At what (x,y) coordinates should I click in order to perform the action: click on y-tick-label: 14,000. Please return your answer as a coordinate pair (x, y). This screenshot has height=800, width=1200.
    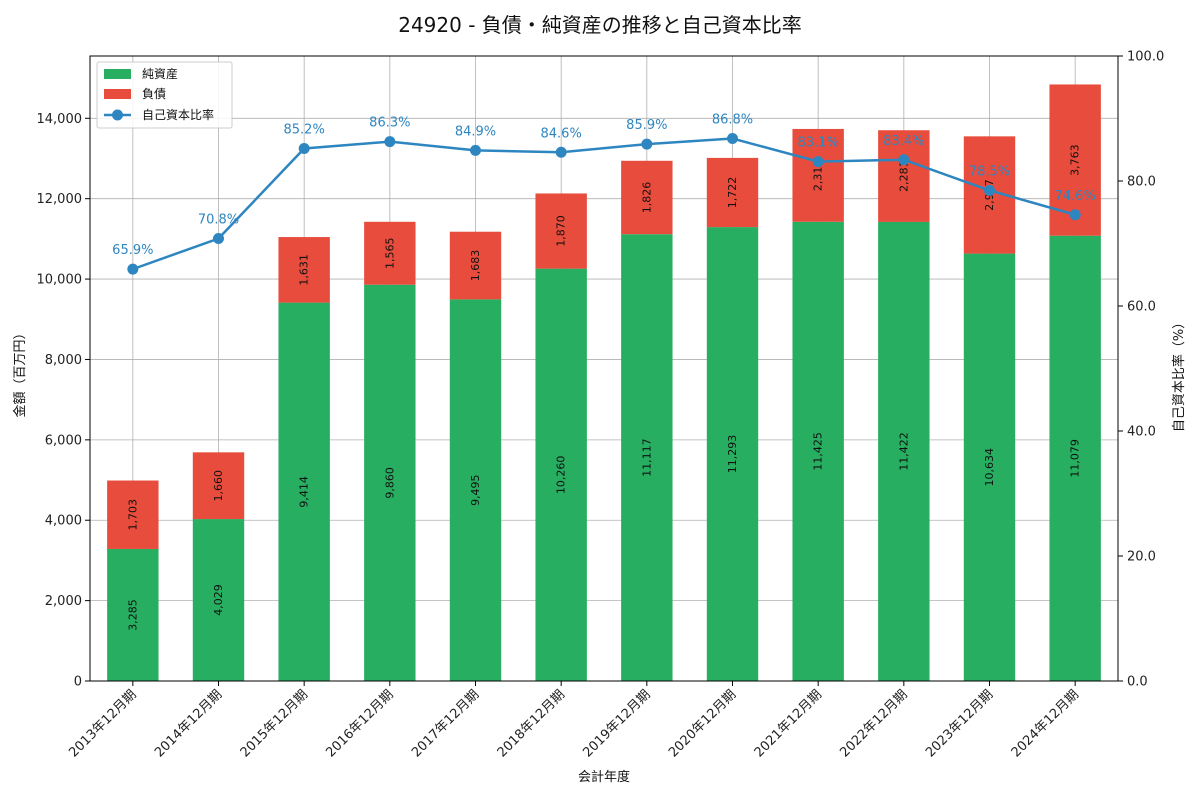
    Looking at the image, I should click on (60, 119).